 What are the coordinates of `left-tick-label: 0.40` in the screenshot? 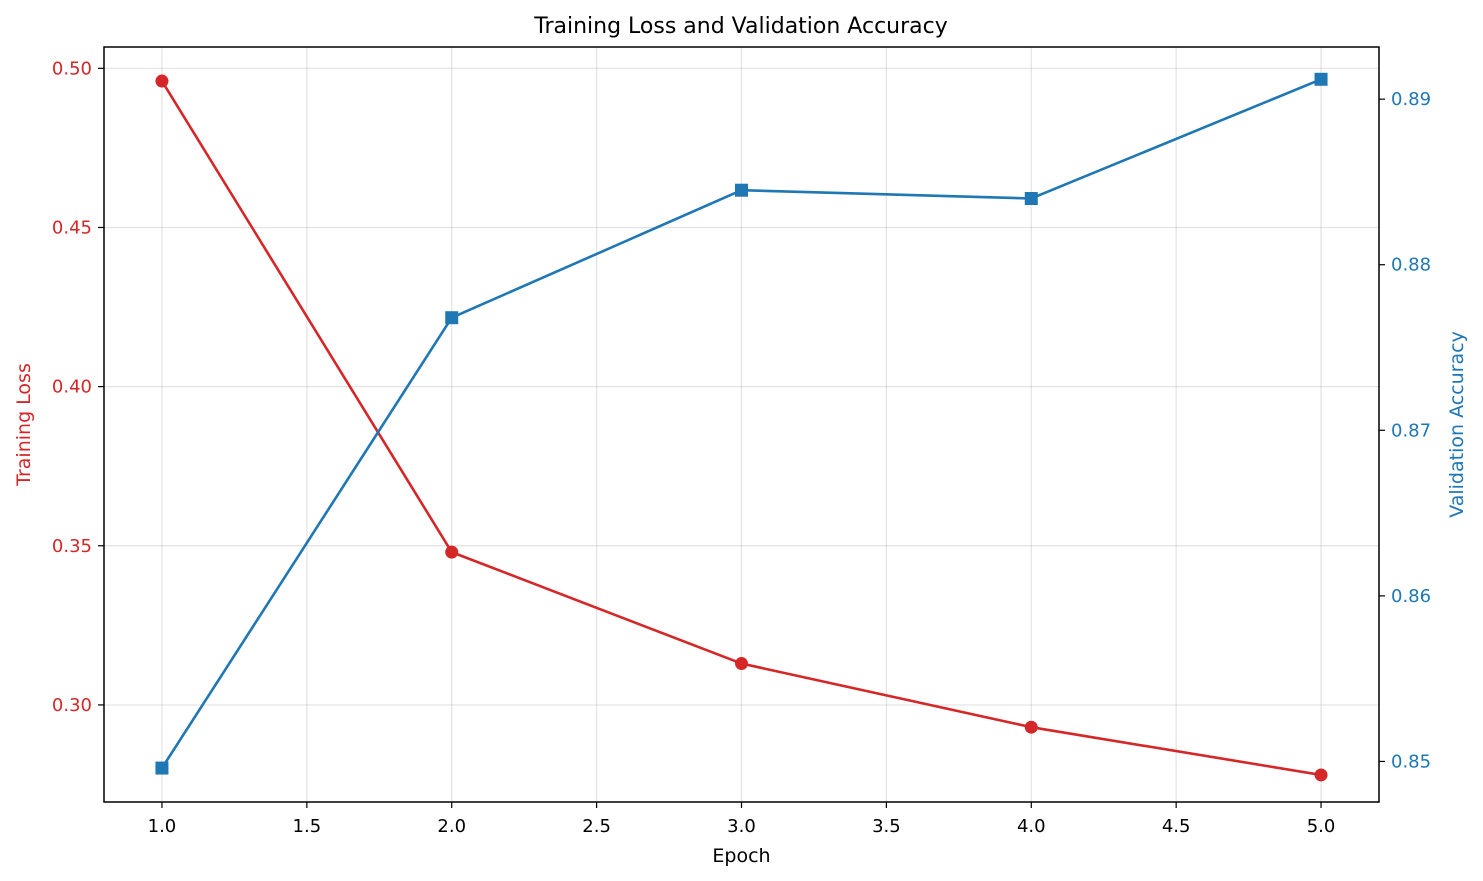 It's located at (72, 387).